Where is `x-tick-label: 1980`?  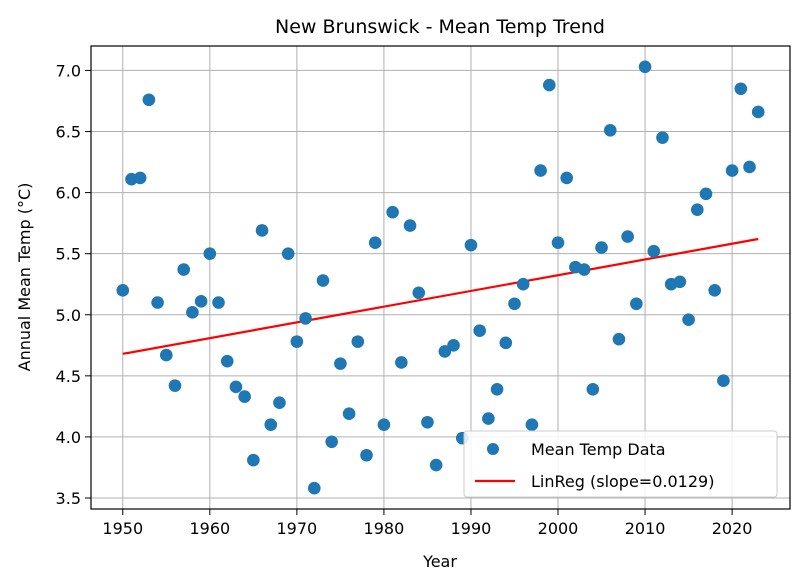
x-tick-label: 1980 is located at coordinates (384, 528).